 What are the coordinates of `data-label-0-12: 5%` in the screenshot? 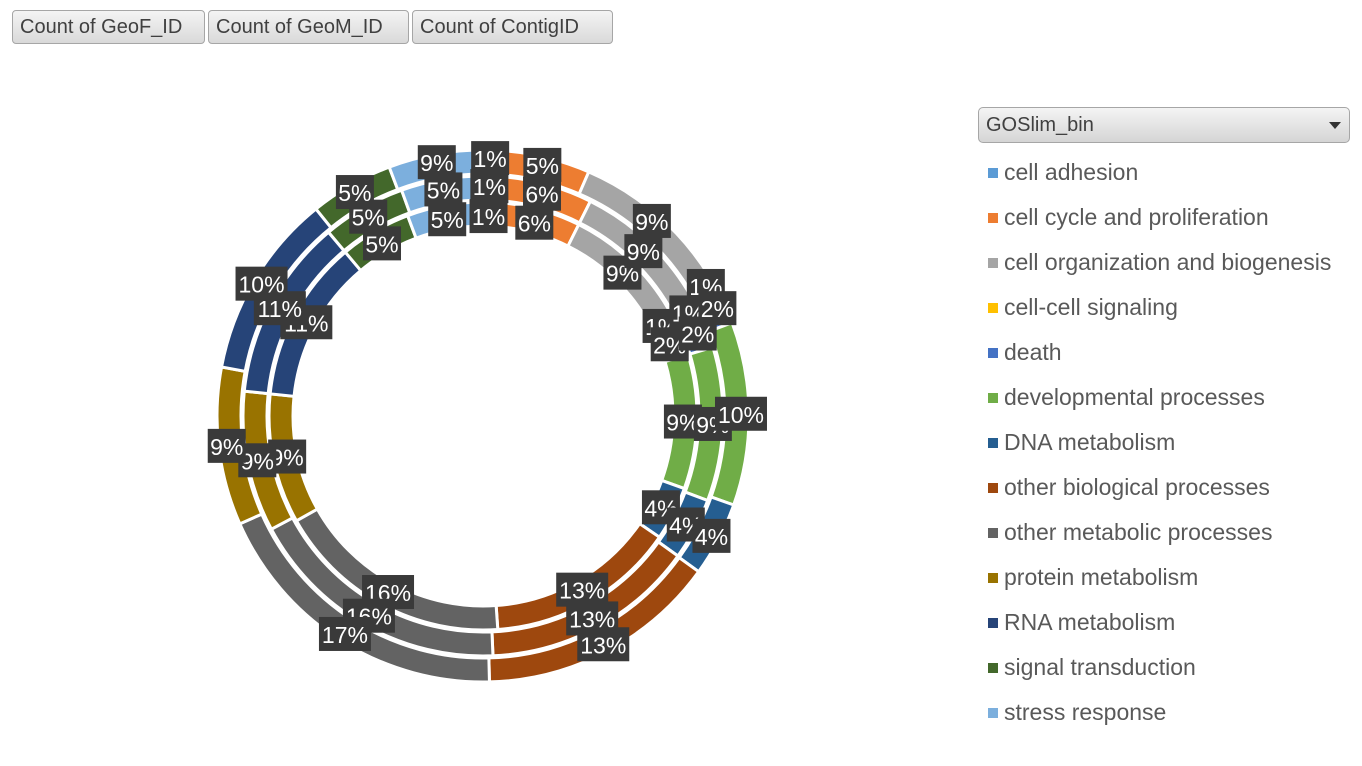 It's located at (447, 219).